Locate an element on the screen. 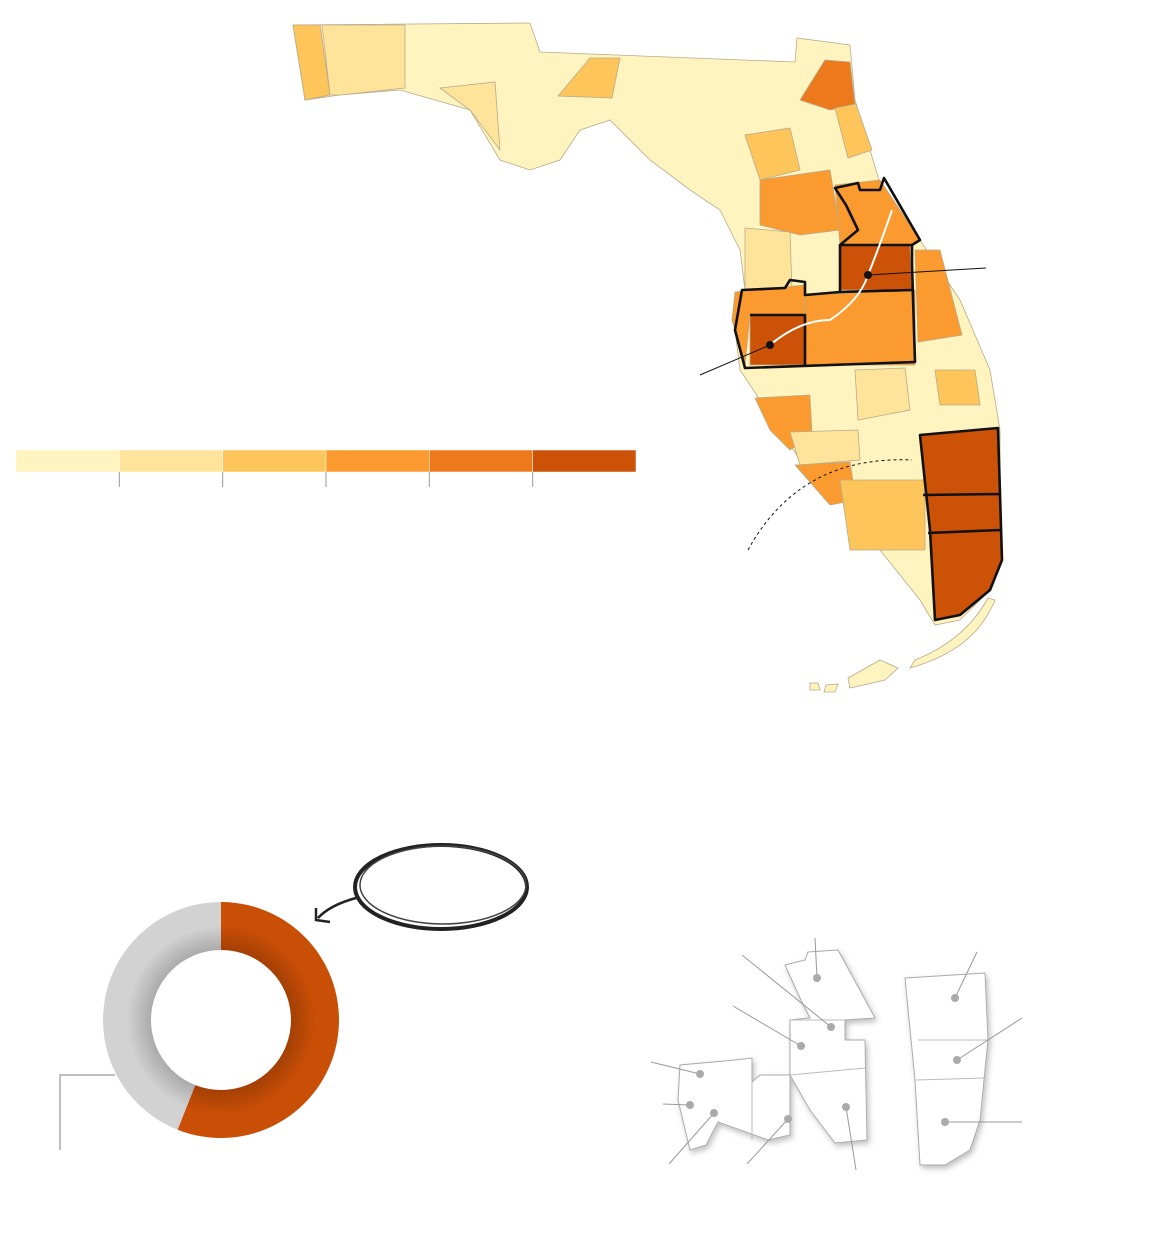  locator-dots is located at coordinates (823, 1050).